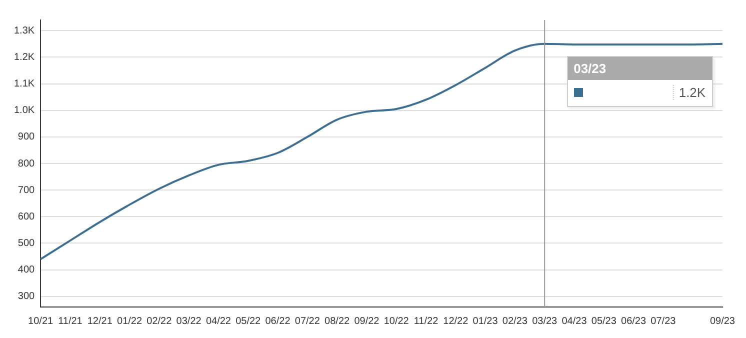 The width and height of the screenshot is (746, 338). Describe the element at coordinates (663, 321) in the screenshot. I see `x-tick-label: 07/23` at that location.